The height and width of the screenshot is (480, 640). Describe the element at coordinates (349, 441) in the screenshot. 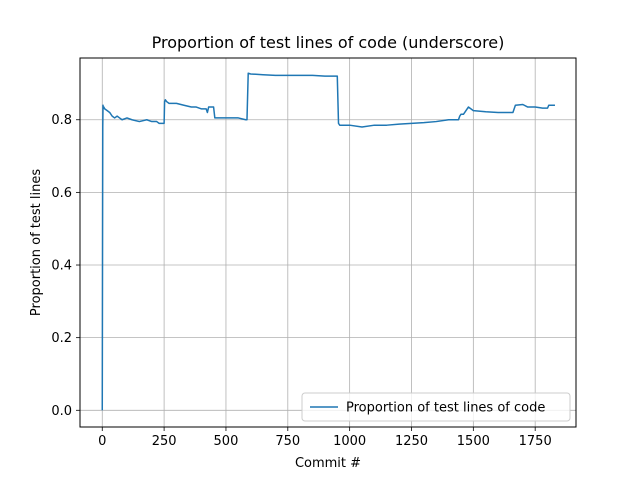

I see `x-tick-label: 1000` at that location.